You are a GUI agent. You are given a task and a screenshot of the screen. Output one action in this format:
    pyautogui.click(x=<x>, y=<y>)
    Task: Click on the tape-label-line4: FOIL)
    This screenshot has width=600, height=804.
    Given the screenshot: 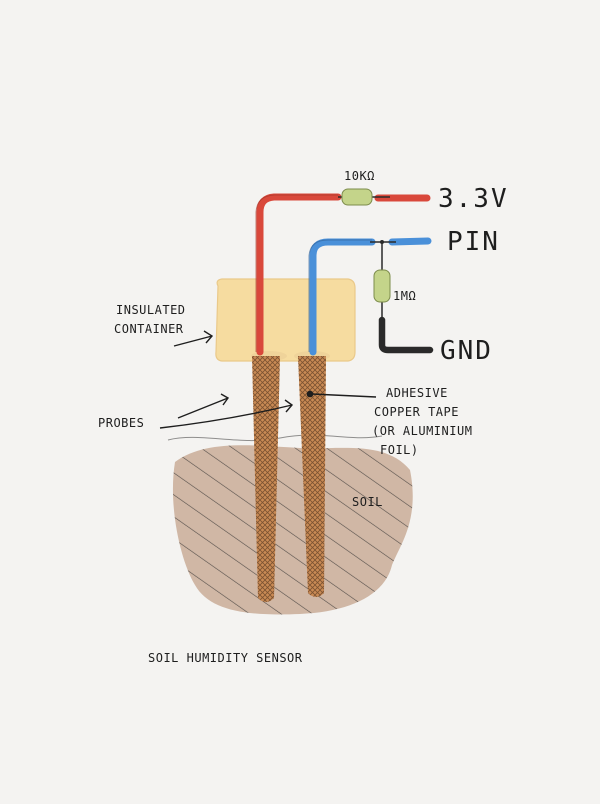 What is the action you would take?
    pyautogui.click(x=399, y=450)
    